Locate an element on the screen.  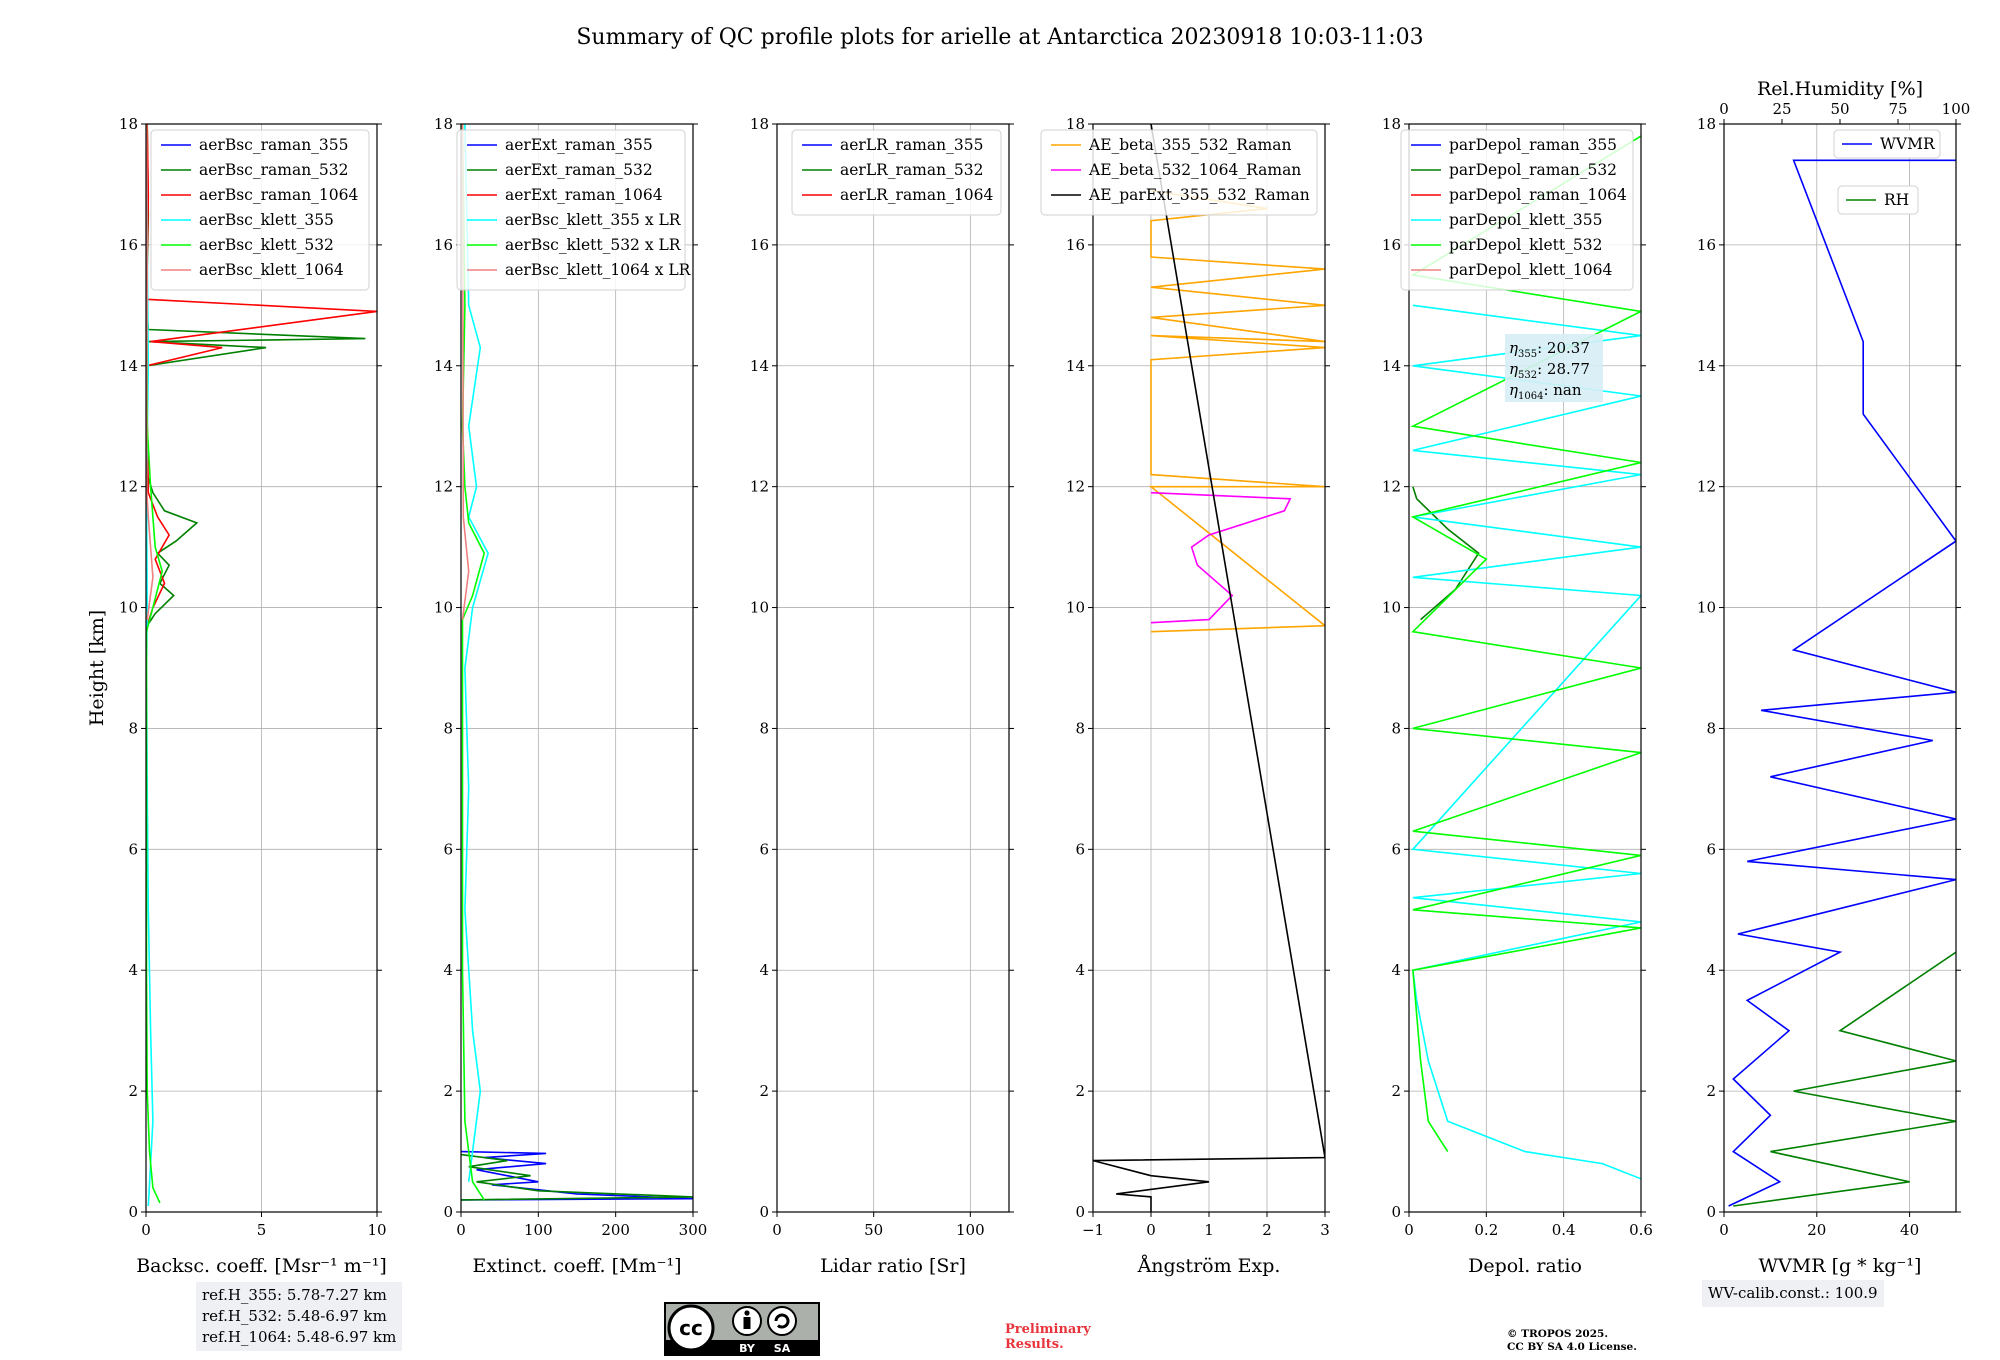
legend-entry: aerLR_raman_355 is located at coordinates (911, 145).